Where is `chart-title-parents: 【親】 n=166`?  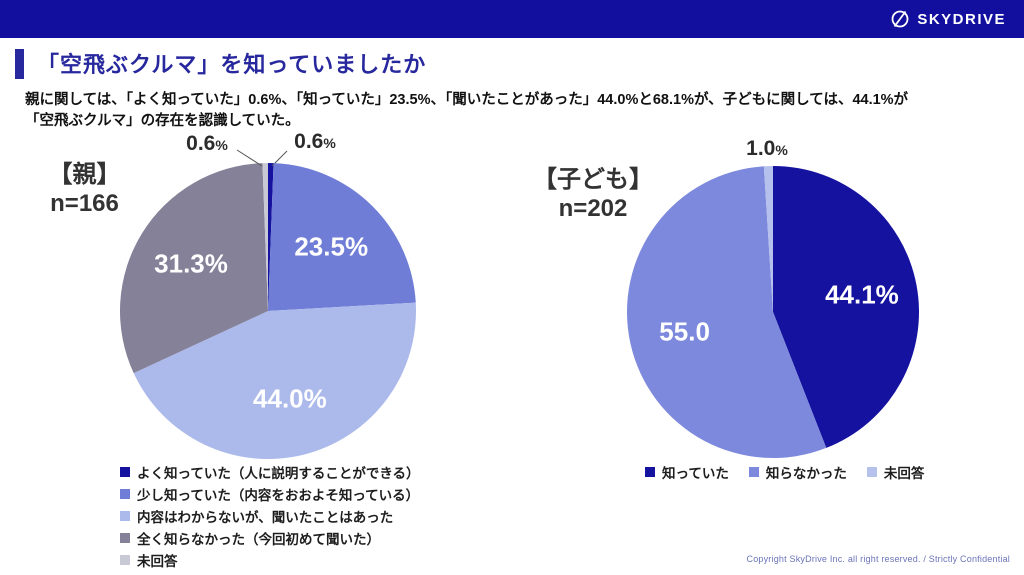
chart-title-parents: 【親】 n=166 is located at coordinates (84, 189).